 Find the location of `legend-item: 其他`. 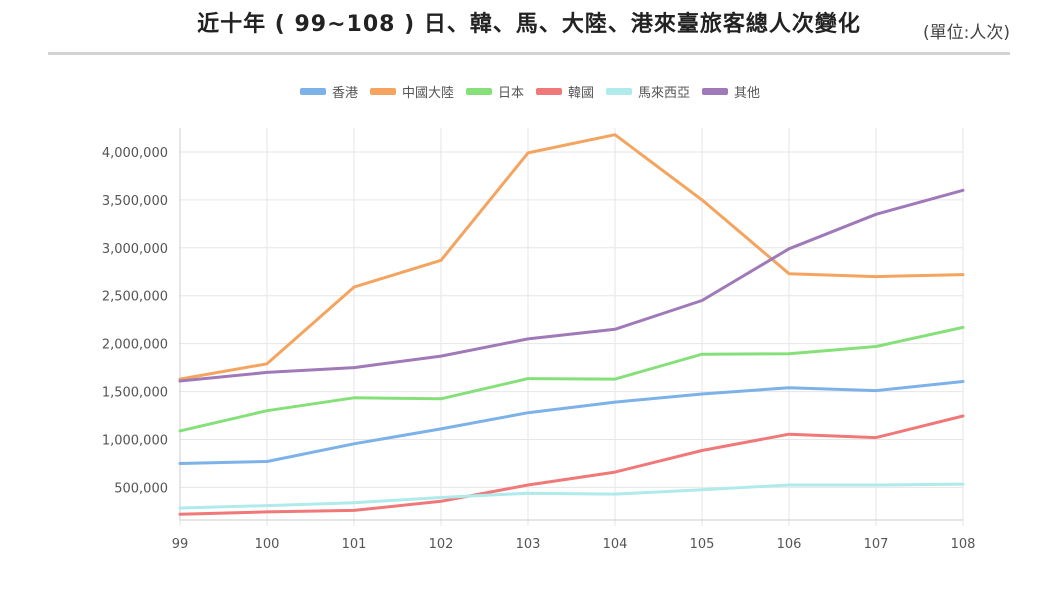

legend-item: 其他 is located at coordinates (731, 91).